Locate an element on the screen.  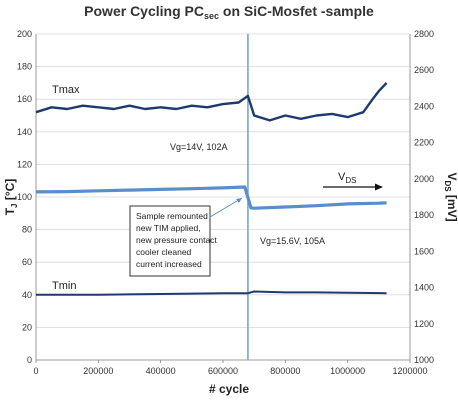
callout-line-5: current increased is located at coordinates (169, 264).